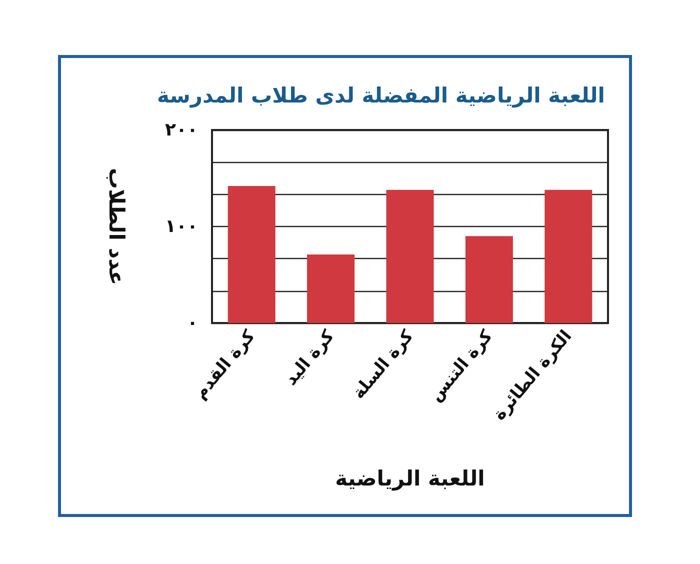  Describe the element at coordinates (310, 358) in the screenshot. I see `x-tick-label: كرة اليد` at that location.